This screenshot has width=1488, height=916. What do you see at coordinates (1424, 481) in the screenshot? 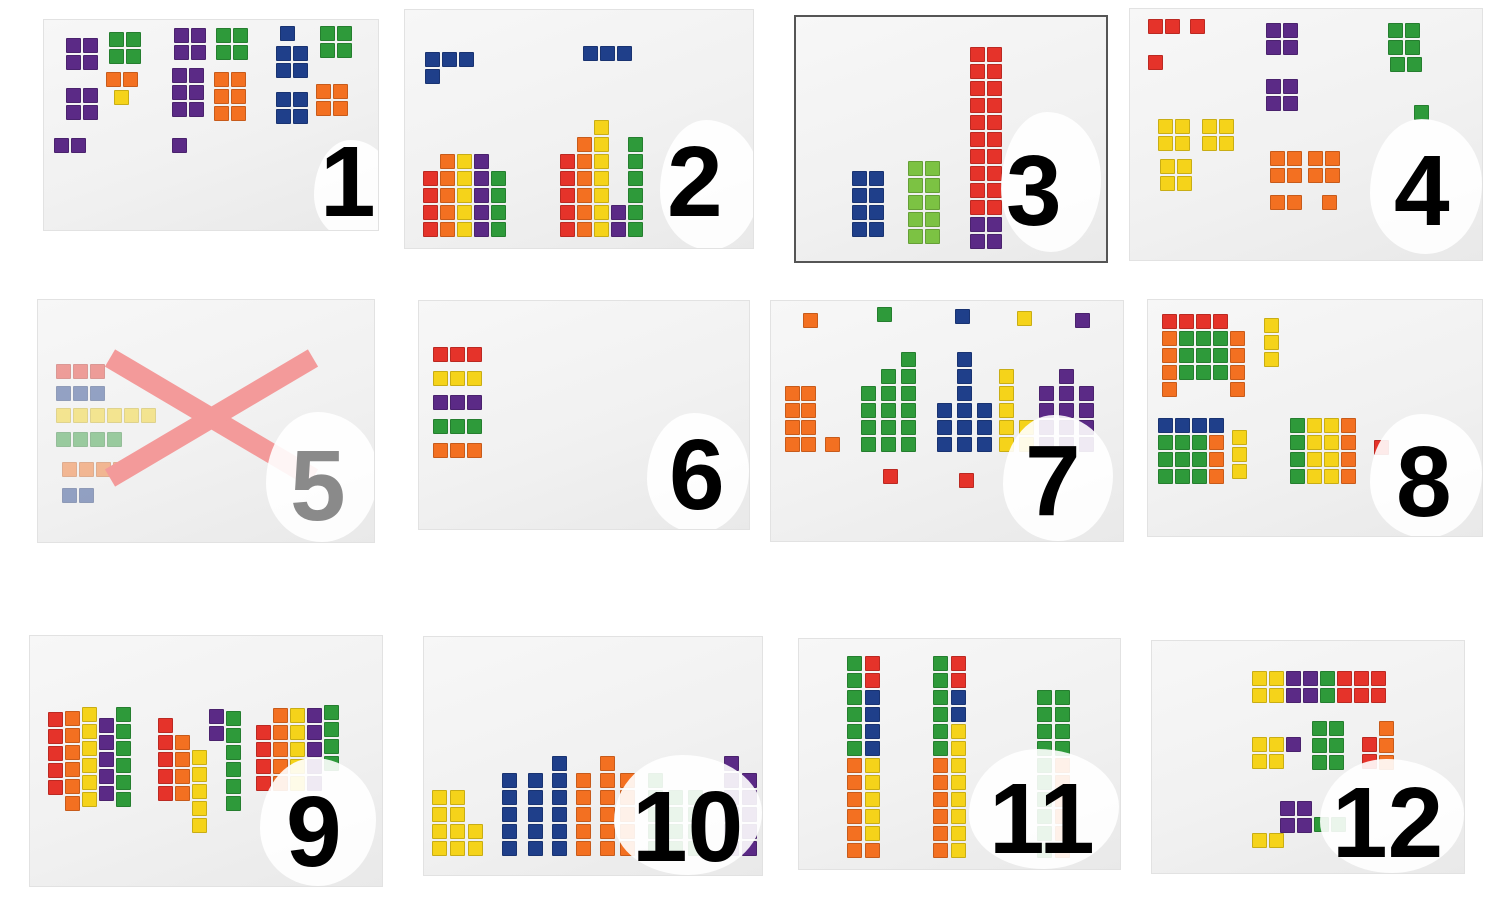
I see `photo-number: 8` at bounding box center [1424, 481].